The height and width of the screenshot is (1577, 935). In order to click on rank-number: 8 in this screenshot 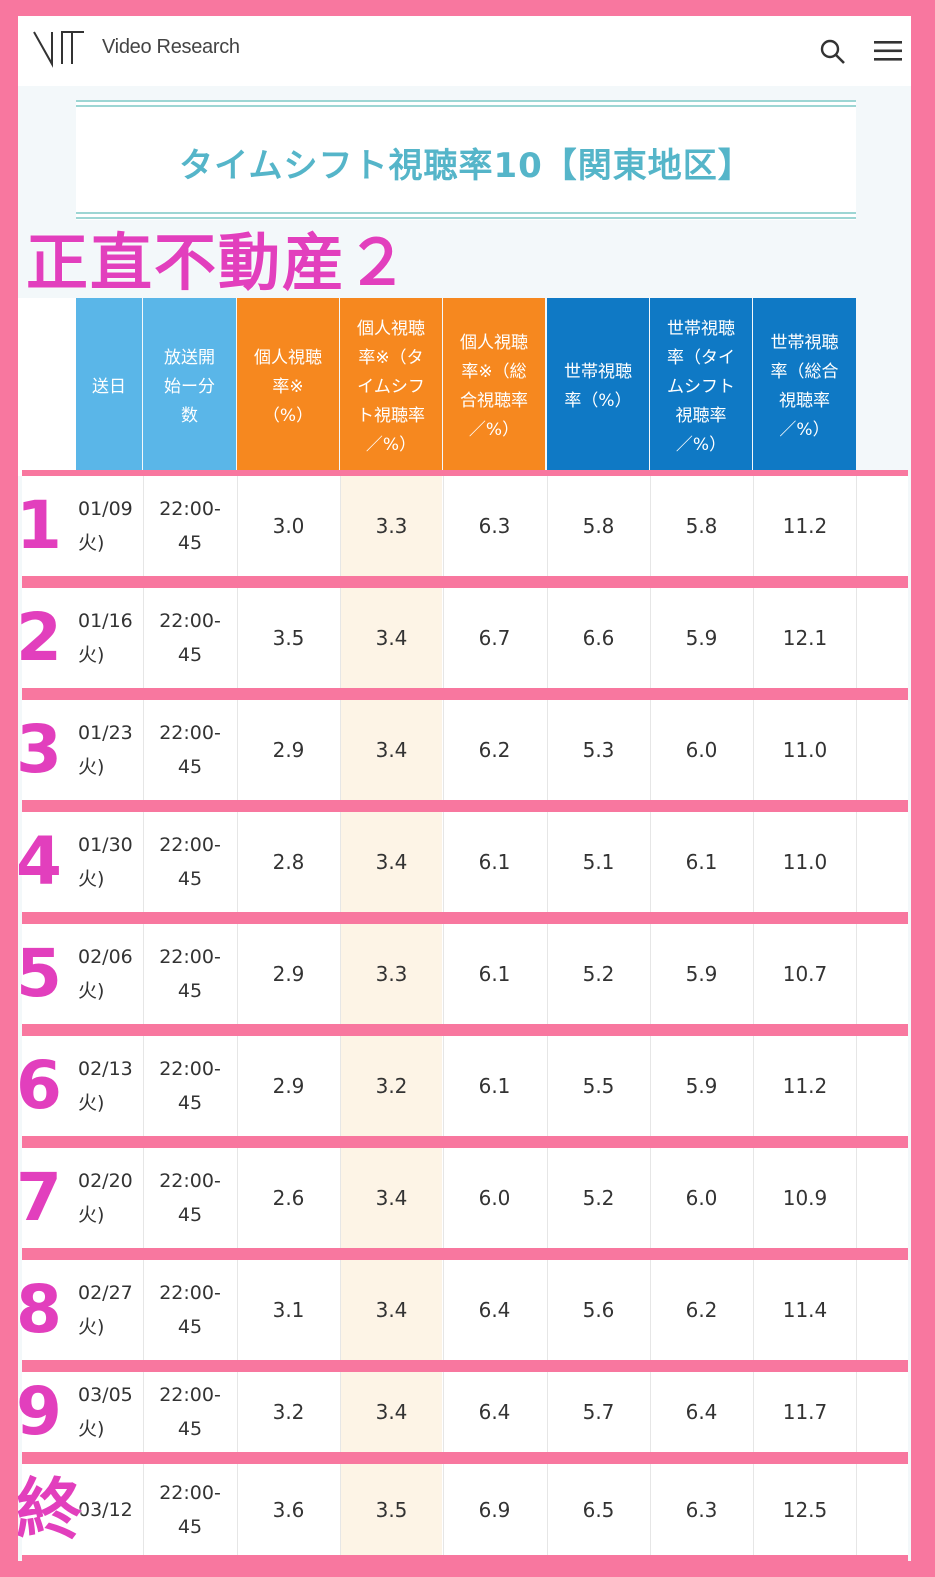, I will do `click(40, 1309)`.